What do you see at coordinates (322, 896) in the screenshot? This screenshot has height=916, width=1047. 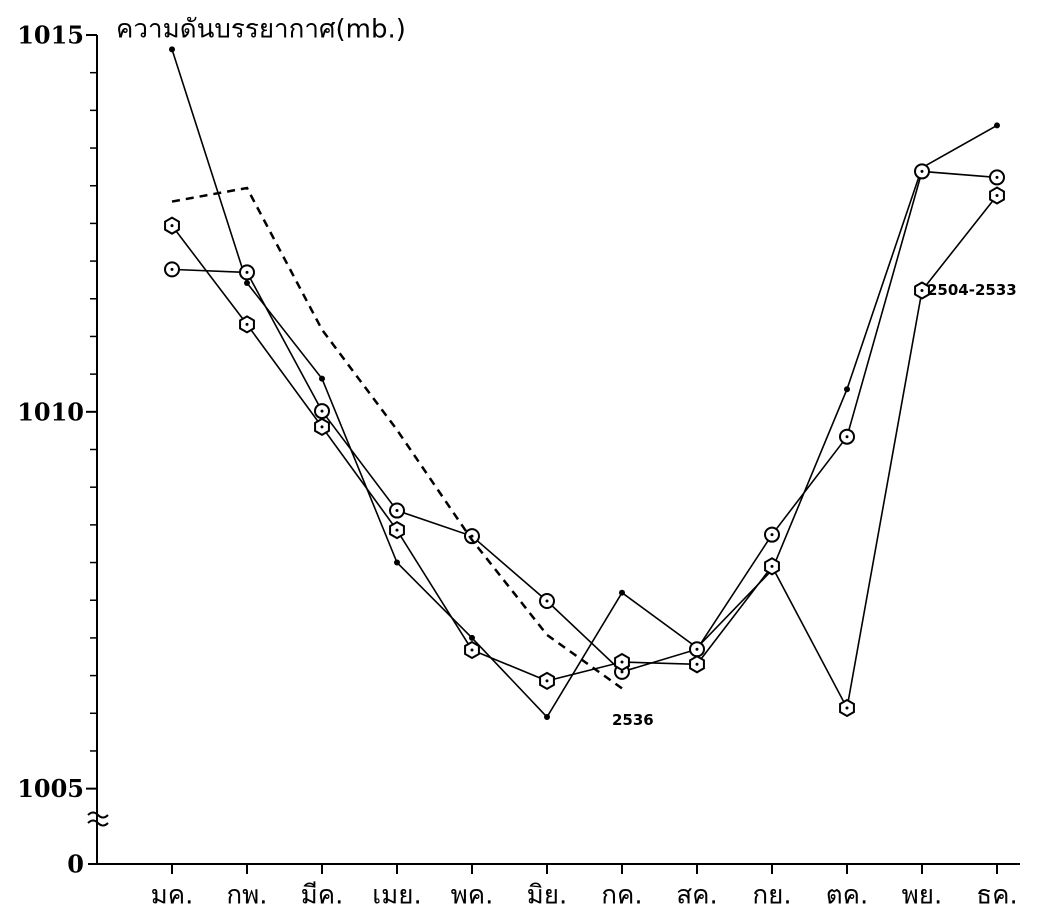 I see `x-tick-label: มีค.` at bounding box center [322, 896].